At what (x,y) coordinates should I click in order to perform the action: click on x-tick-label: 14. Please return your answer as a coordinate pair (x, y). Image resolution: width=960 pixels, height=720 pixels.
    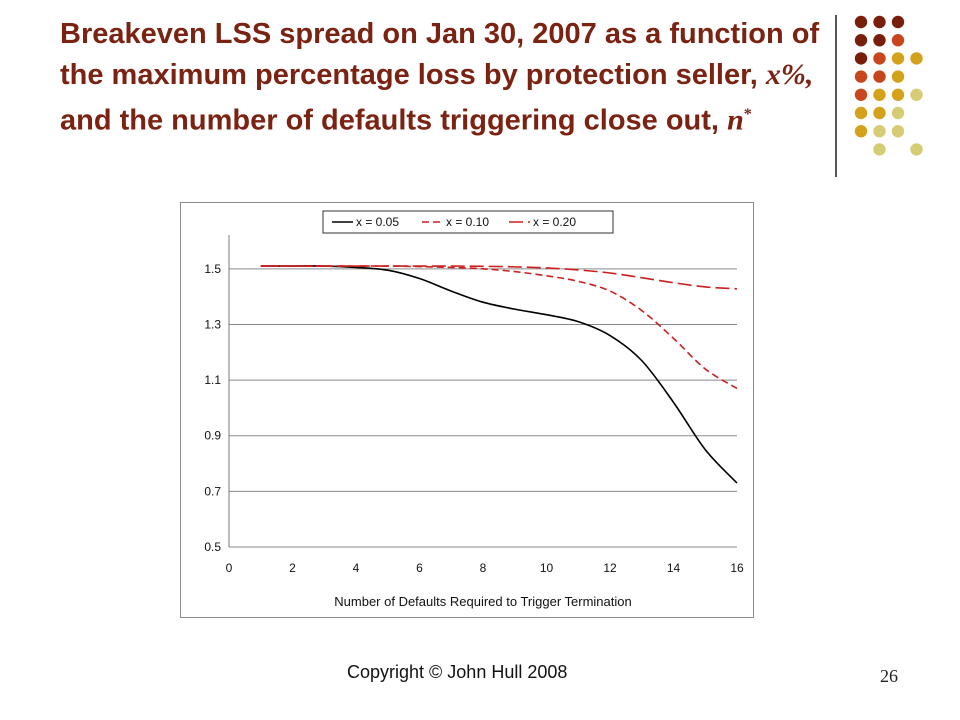
    Looking at the image, I should click on (674, 568).